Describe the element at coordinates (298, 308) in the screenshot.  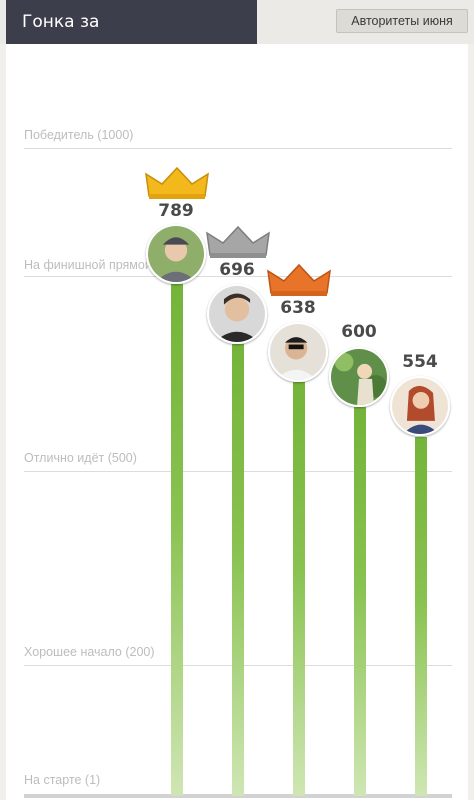
I see `score-label: 638` at that location.